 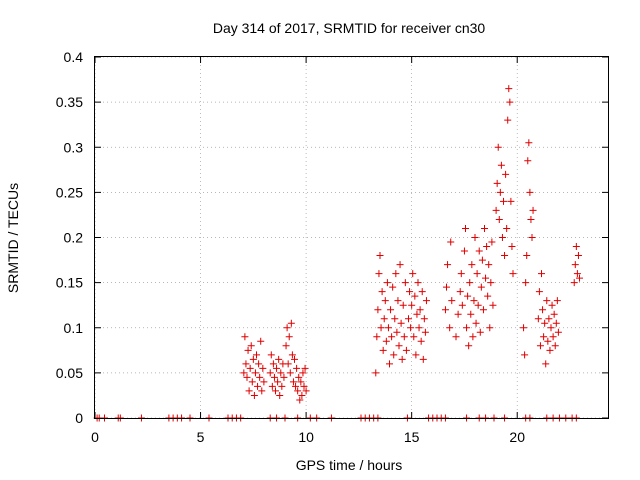 What do you see at coordinates (306, 437) in the screenshot?
I see `x-tick-label: 10` at bounding box center [306, 437].